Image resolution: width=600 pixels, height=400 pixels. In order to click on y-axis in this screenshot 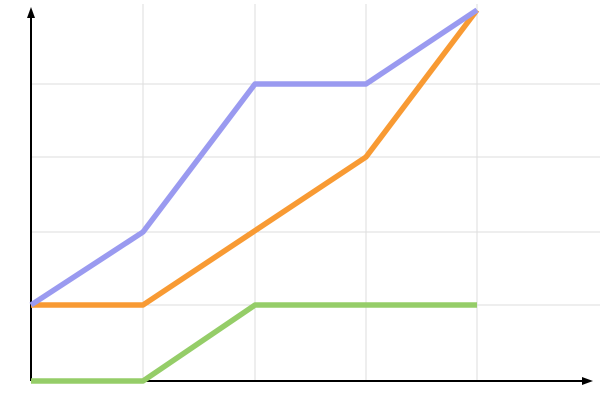, I will do `click(31, 194)`.